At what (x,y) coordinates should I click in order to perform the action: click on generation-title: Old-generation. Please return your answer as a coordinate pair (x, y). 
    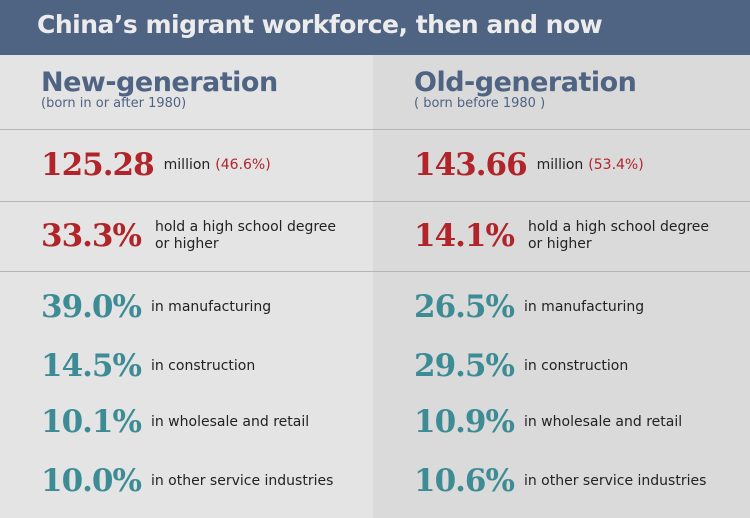
    Looking at the image, I should click on (525, 82).